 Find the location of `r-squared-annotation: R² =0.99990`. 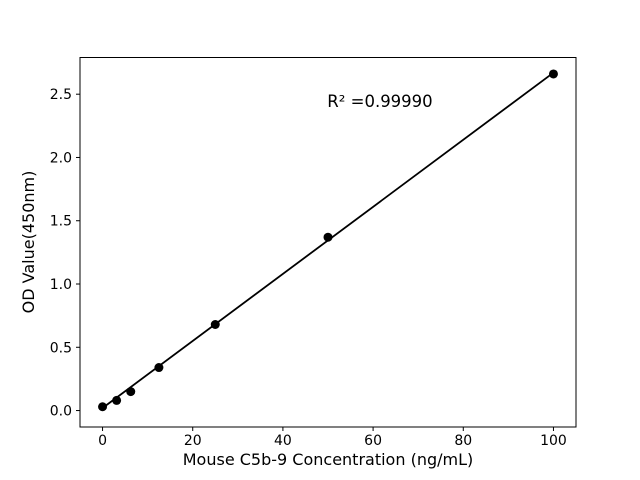

r-squared-annotation: R² =0.99990 is located at coordinates (379, 101).